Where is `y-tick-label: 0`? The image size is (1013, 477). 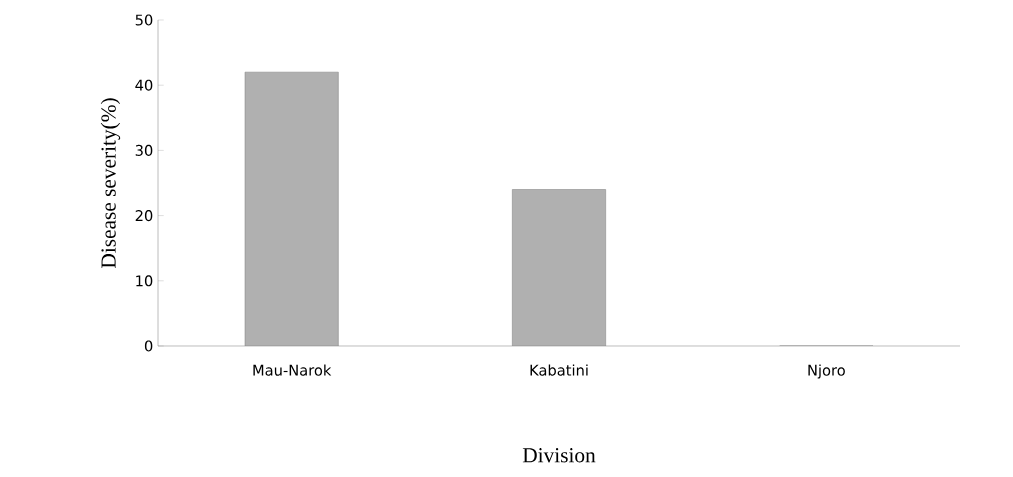 y-tick-label: 0 is located at coordinates (148, 346).